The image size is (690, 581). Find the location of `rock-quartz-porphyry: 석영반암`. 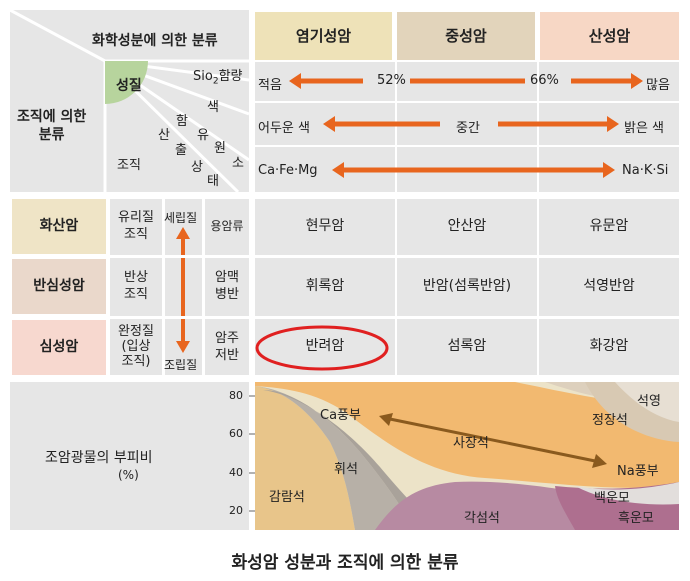

rock-quartz-porphyry: 석영반암 is located at coordinates (609, 286).